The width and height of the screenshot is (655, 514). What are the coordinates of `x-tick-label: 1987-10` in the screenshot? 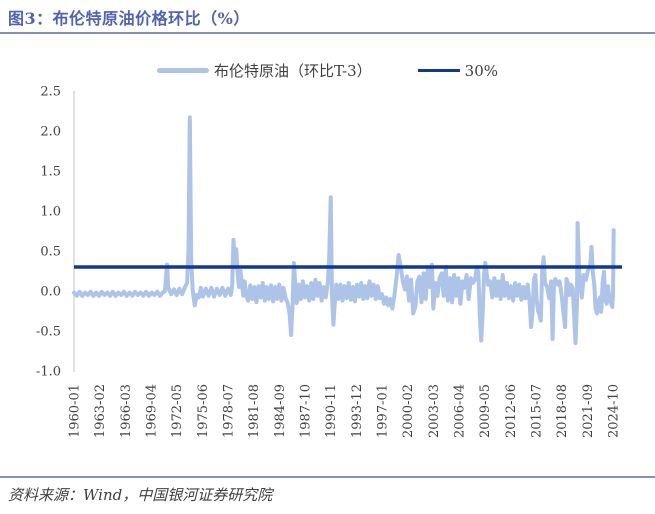 It's located at (306, 411).